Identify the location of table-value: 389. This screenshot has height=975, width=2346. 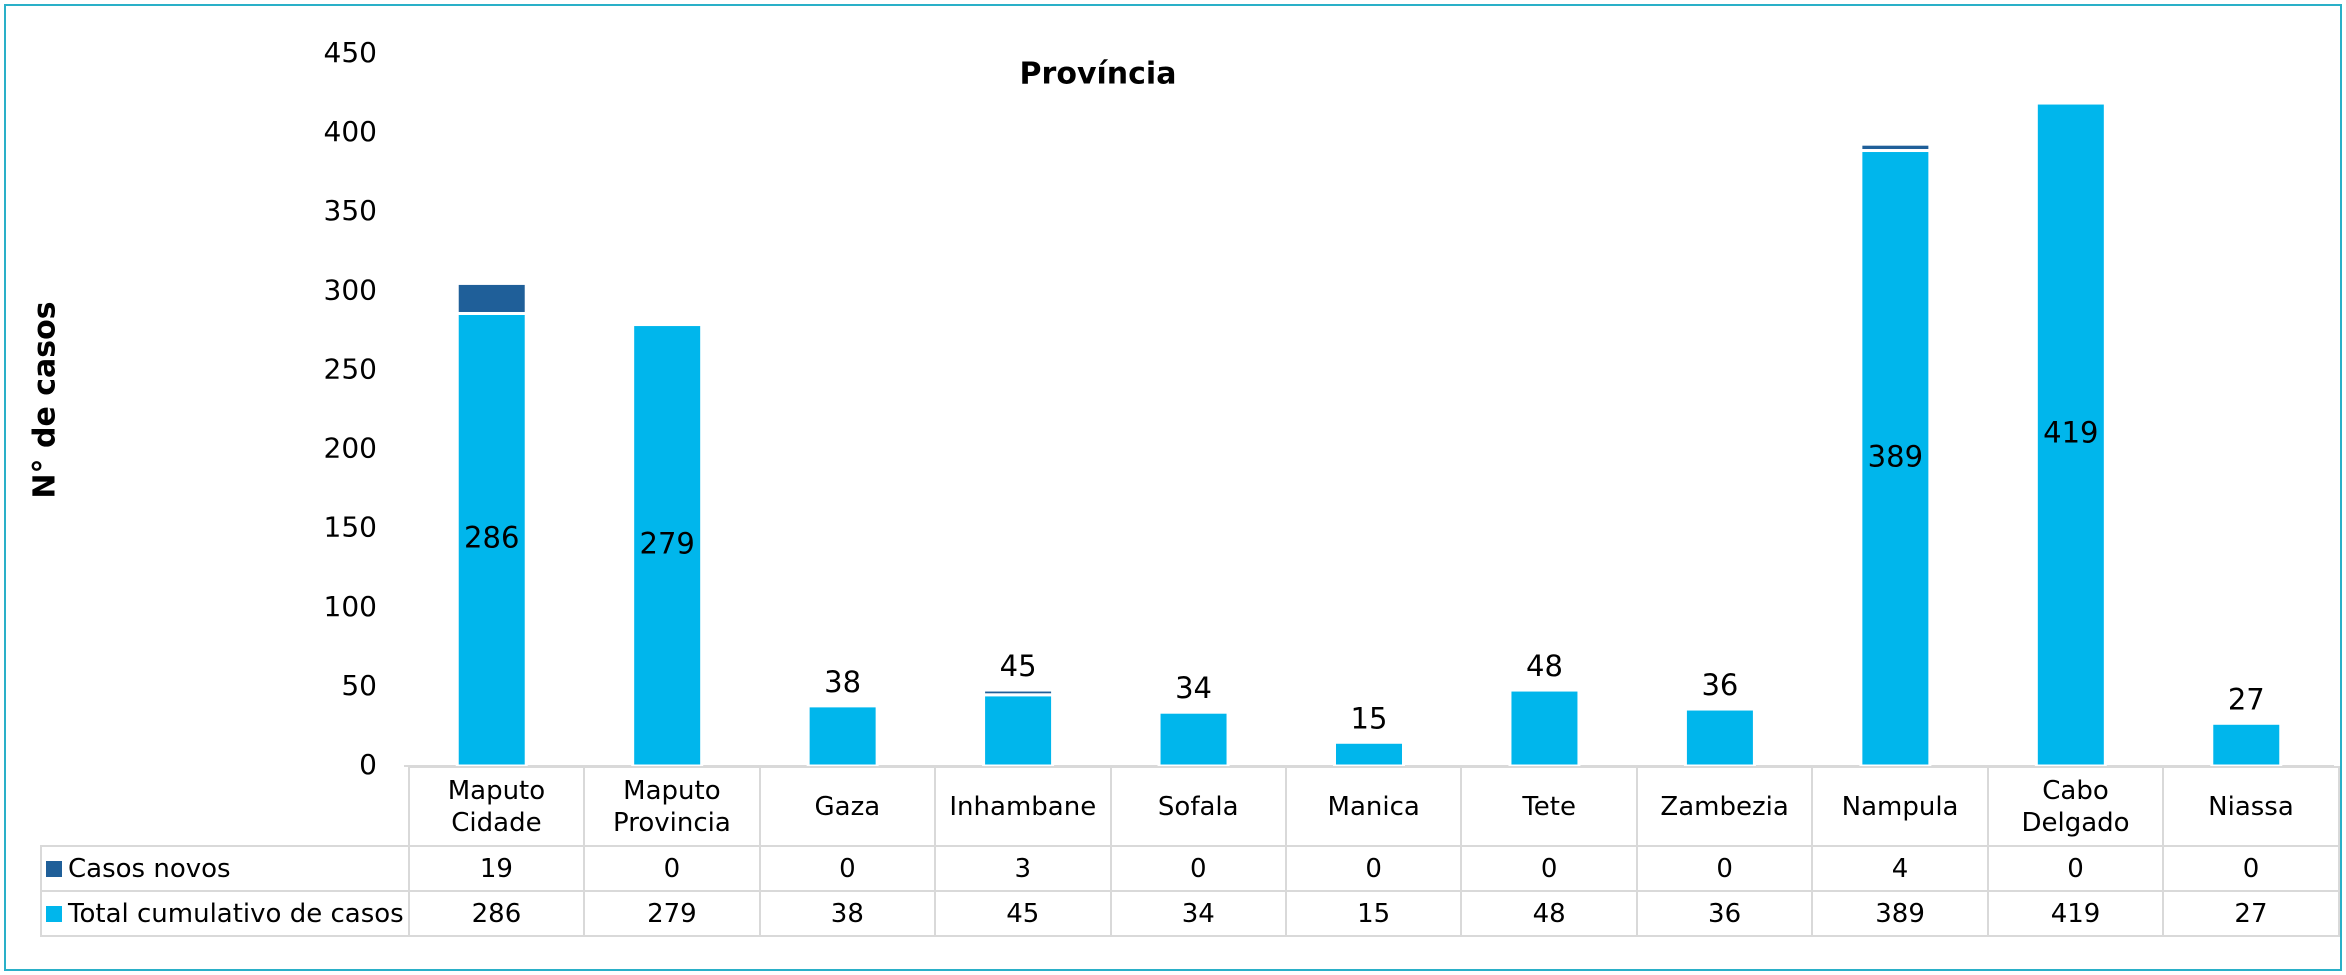
(1900, 913).